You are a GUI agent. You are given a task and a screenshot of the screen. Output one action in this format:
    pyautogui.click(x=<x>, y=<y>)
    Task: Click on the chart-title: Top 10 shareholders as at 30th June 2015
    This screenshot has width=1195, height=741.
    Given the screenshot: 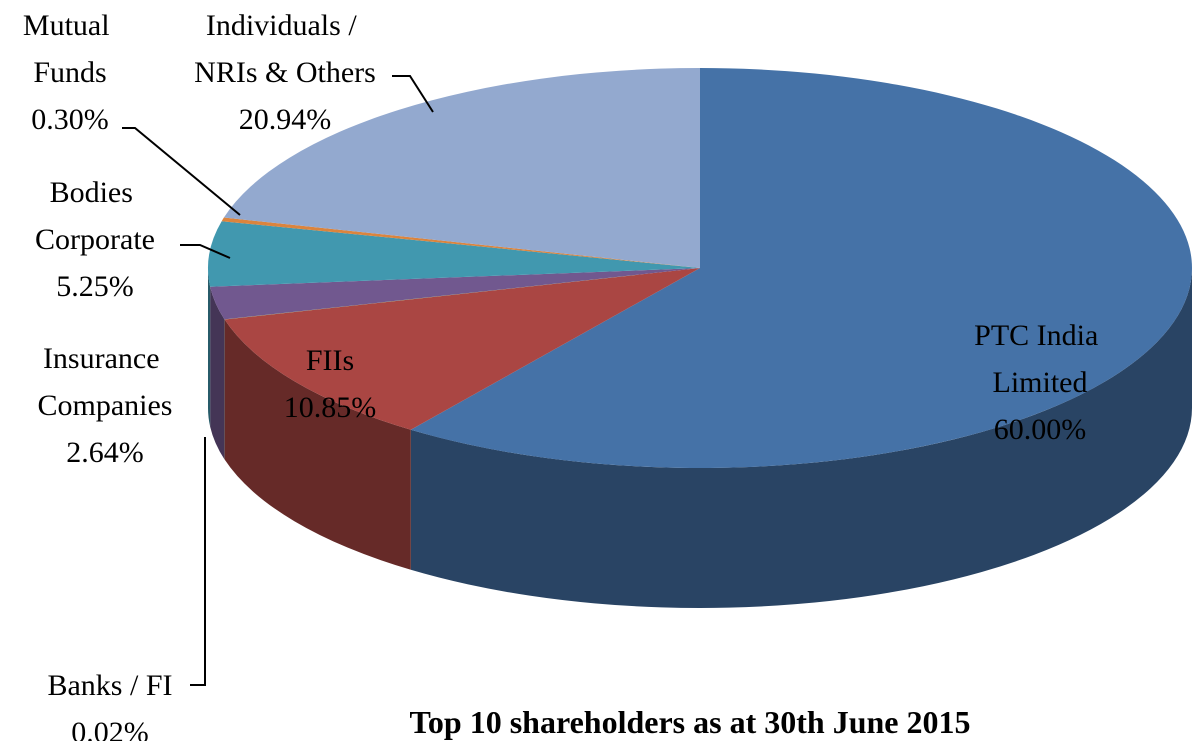 What is the action you would take?
    pyautogui.click(x=690, y=722)
    